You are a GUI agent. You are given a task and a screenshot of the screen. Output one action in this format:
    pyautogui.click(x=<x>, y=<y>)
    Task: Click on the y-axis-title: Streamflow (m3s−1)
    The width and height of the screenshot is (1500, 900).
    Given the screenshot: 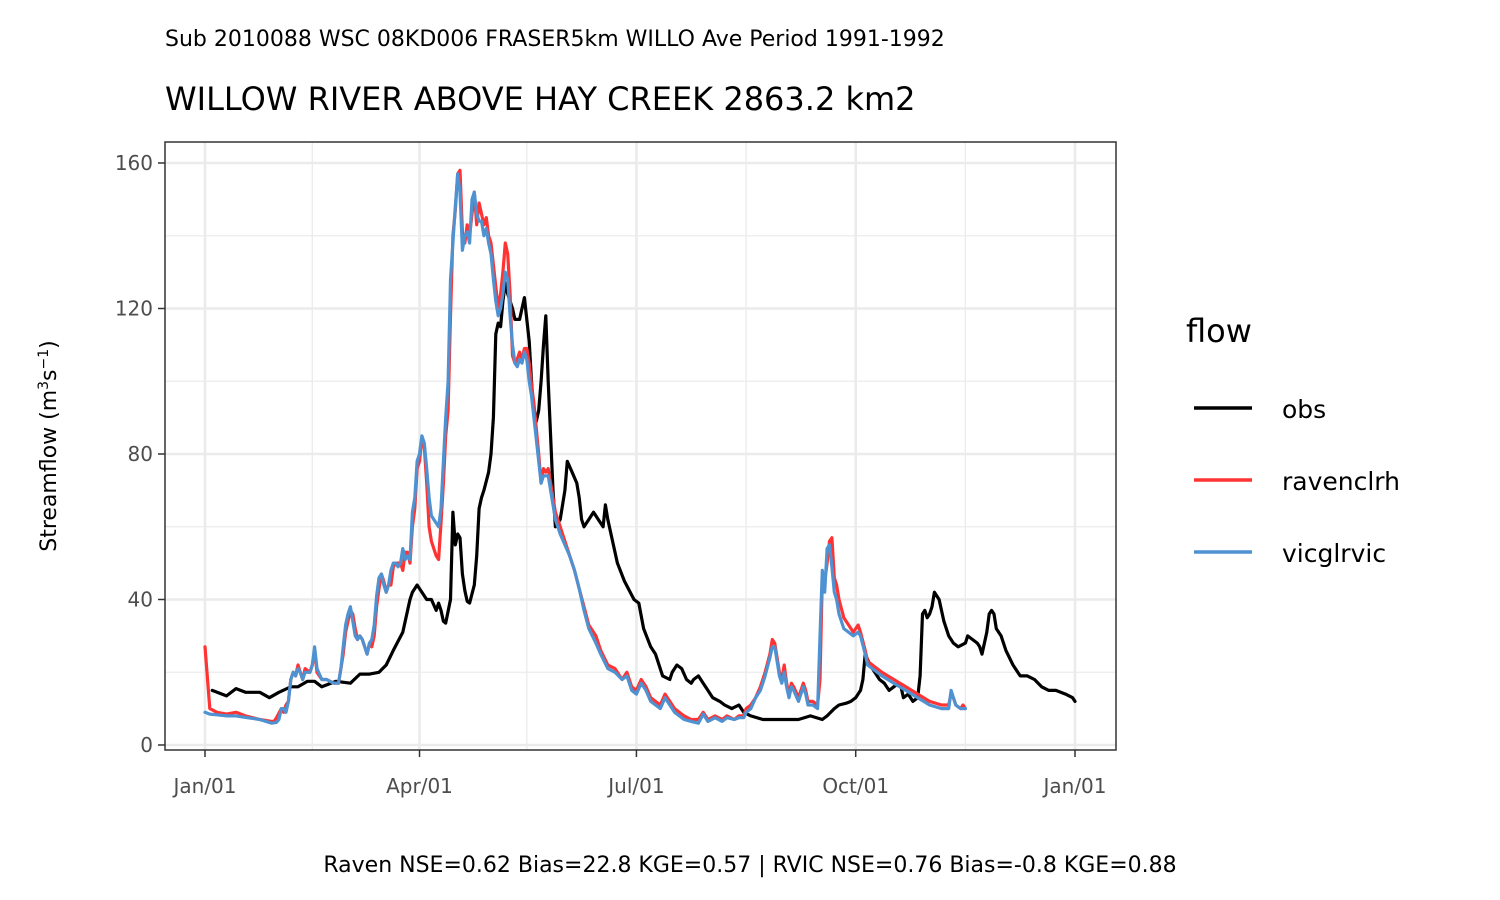 What is the action you would take?
    pyautogui.click(x=49, y=446)
    